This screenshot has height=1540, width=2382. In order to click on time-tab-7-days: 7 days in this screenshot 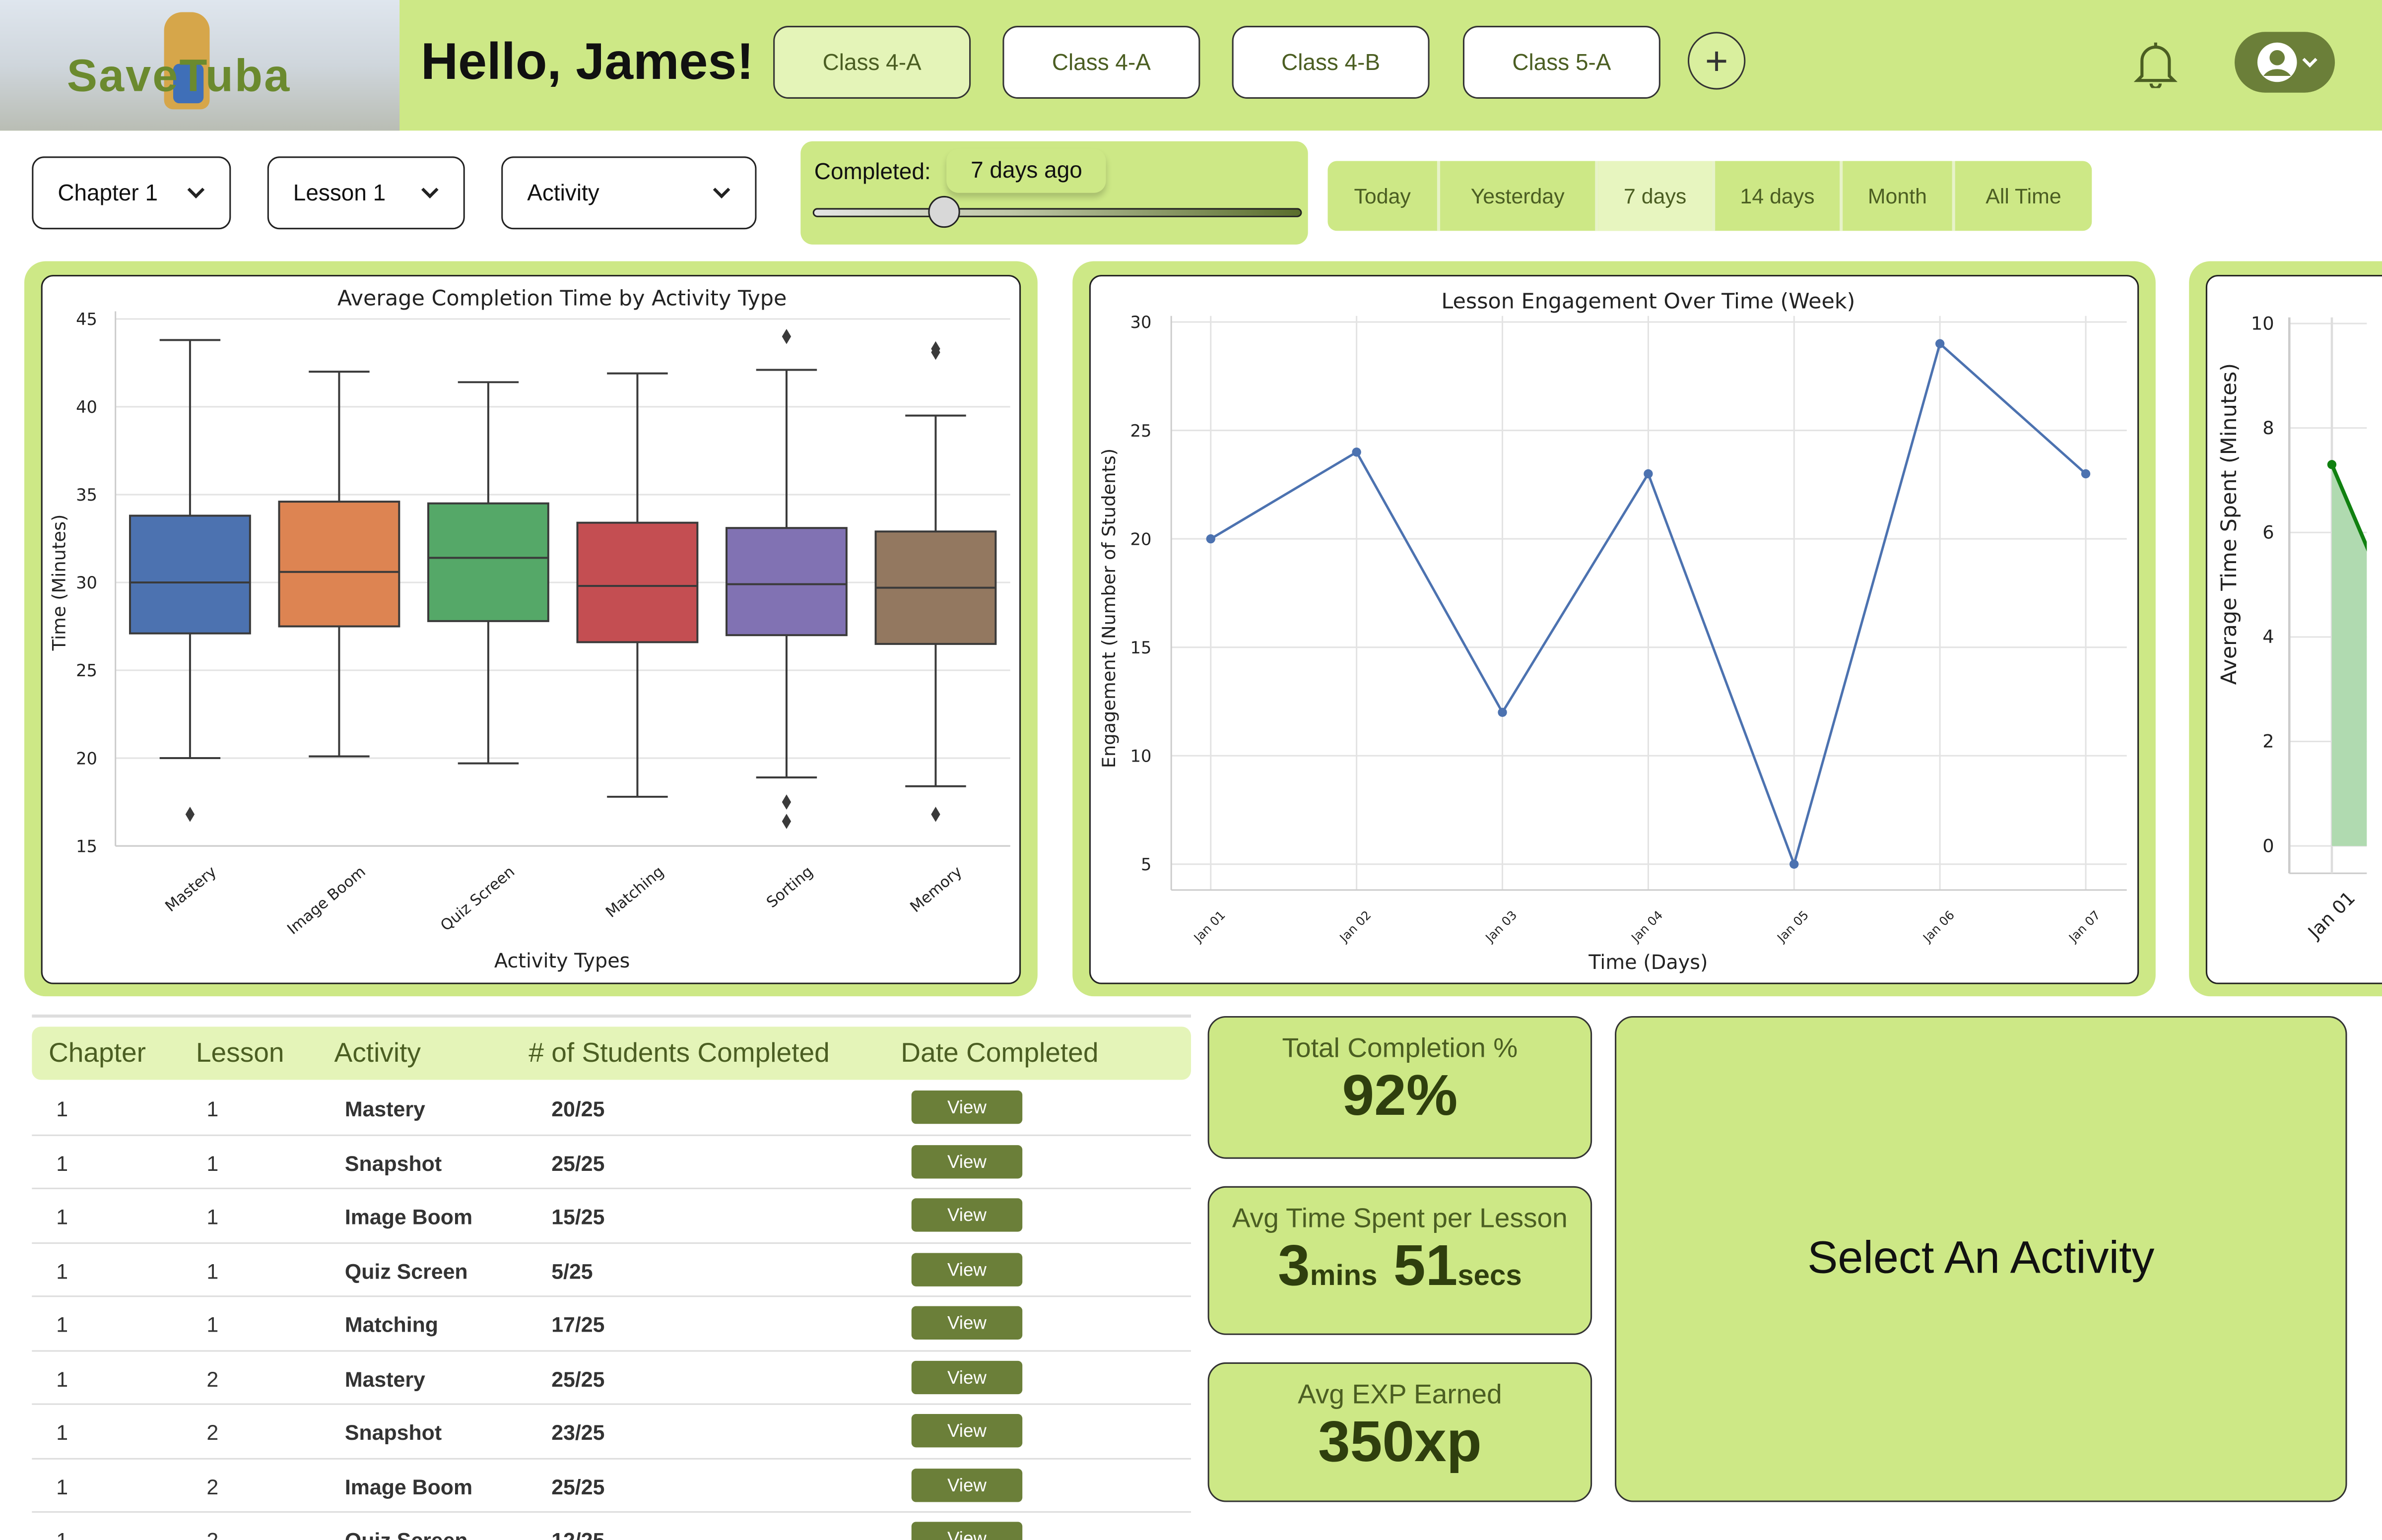, I will do `click(1657, 196)`.